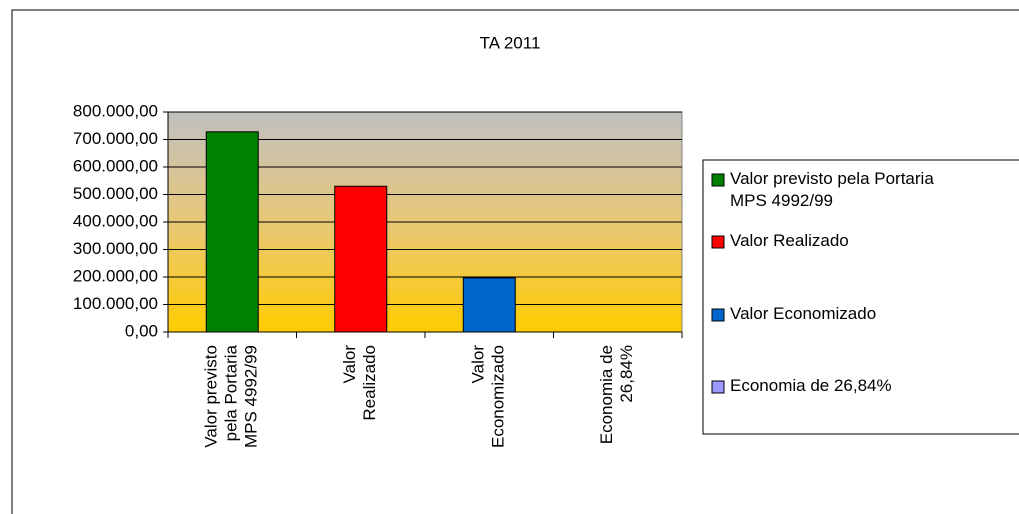 The width and height of the screenshot is (1019, 514). Describe the element at coordinates (231, 396) in the screenshot. I see `x-tick-label: Valor previstopela PortariaMPS 4992/99` at that location.